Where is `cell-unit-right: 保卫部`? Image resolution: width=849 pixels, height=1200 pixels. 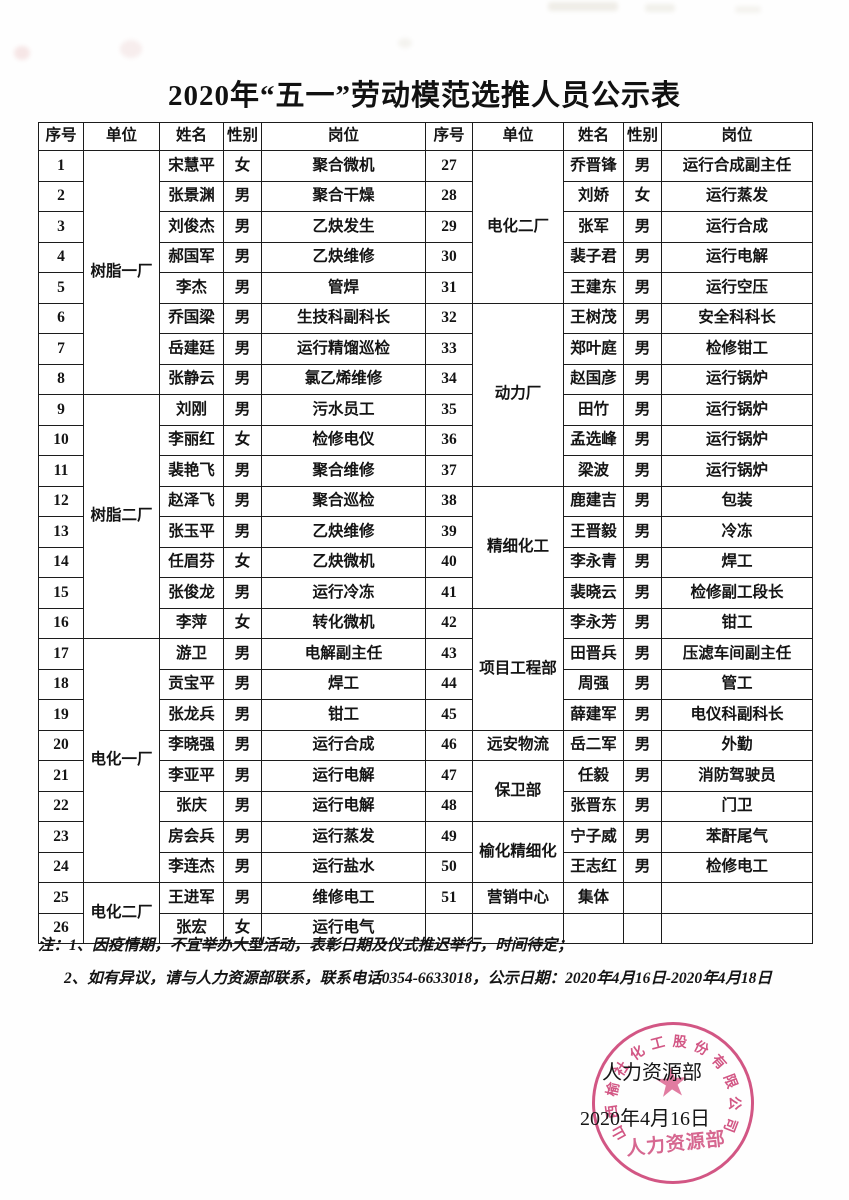
cell-unit-right: 保卫部 is located at coordinates (518, 791).